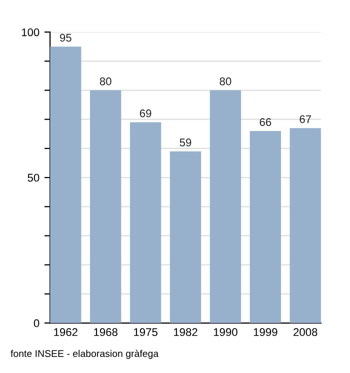 The width and height of the screenshot is (350, 373). I want to click on x-tick-label: 1990, so click(226, 332).